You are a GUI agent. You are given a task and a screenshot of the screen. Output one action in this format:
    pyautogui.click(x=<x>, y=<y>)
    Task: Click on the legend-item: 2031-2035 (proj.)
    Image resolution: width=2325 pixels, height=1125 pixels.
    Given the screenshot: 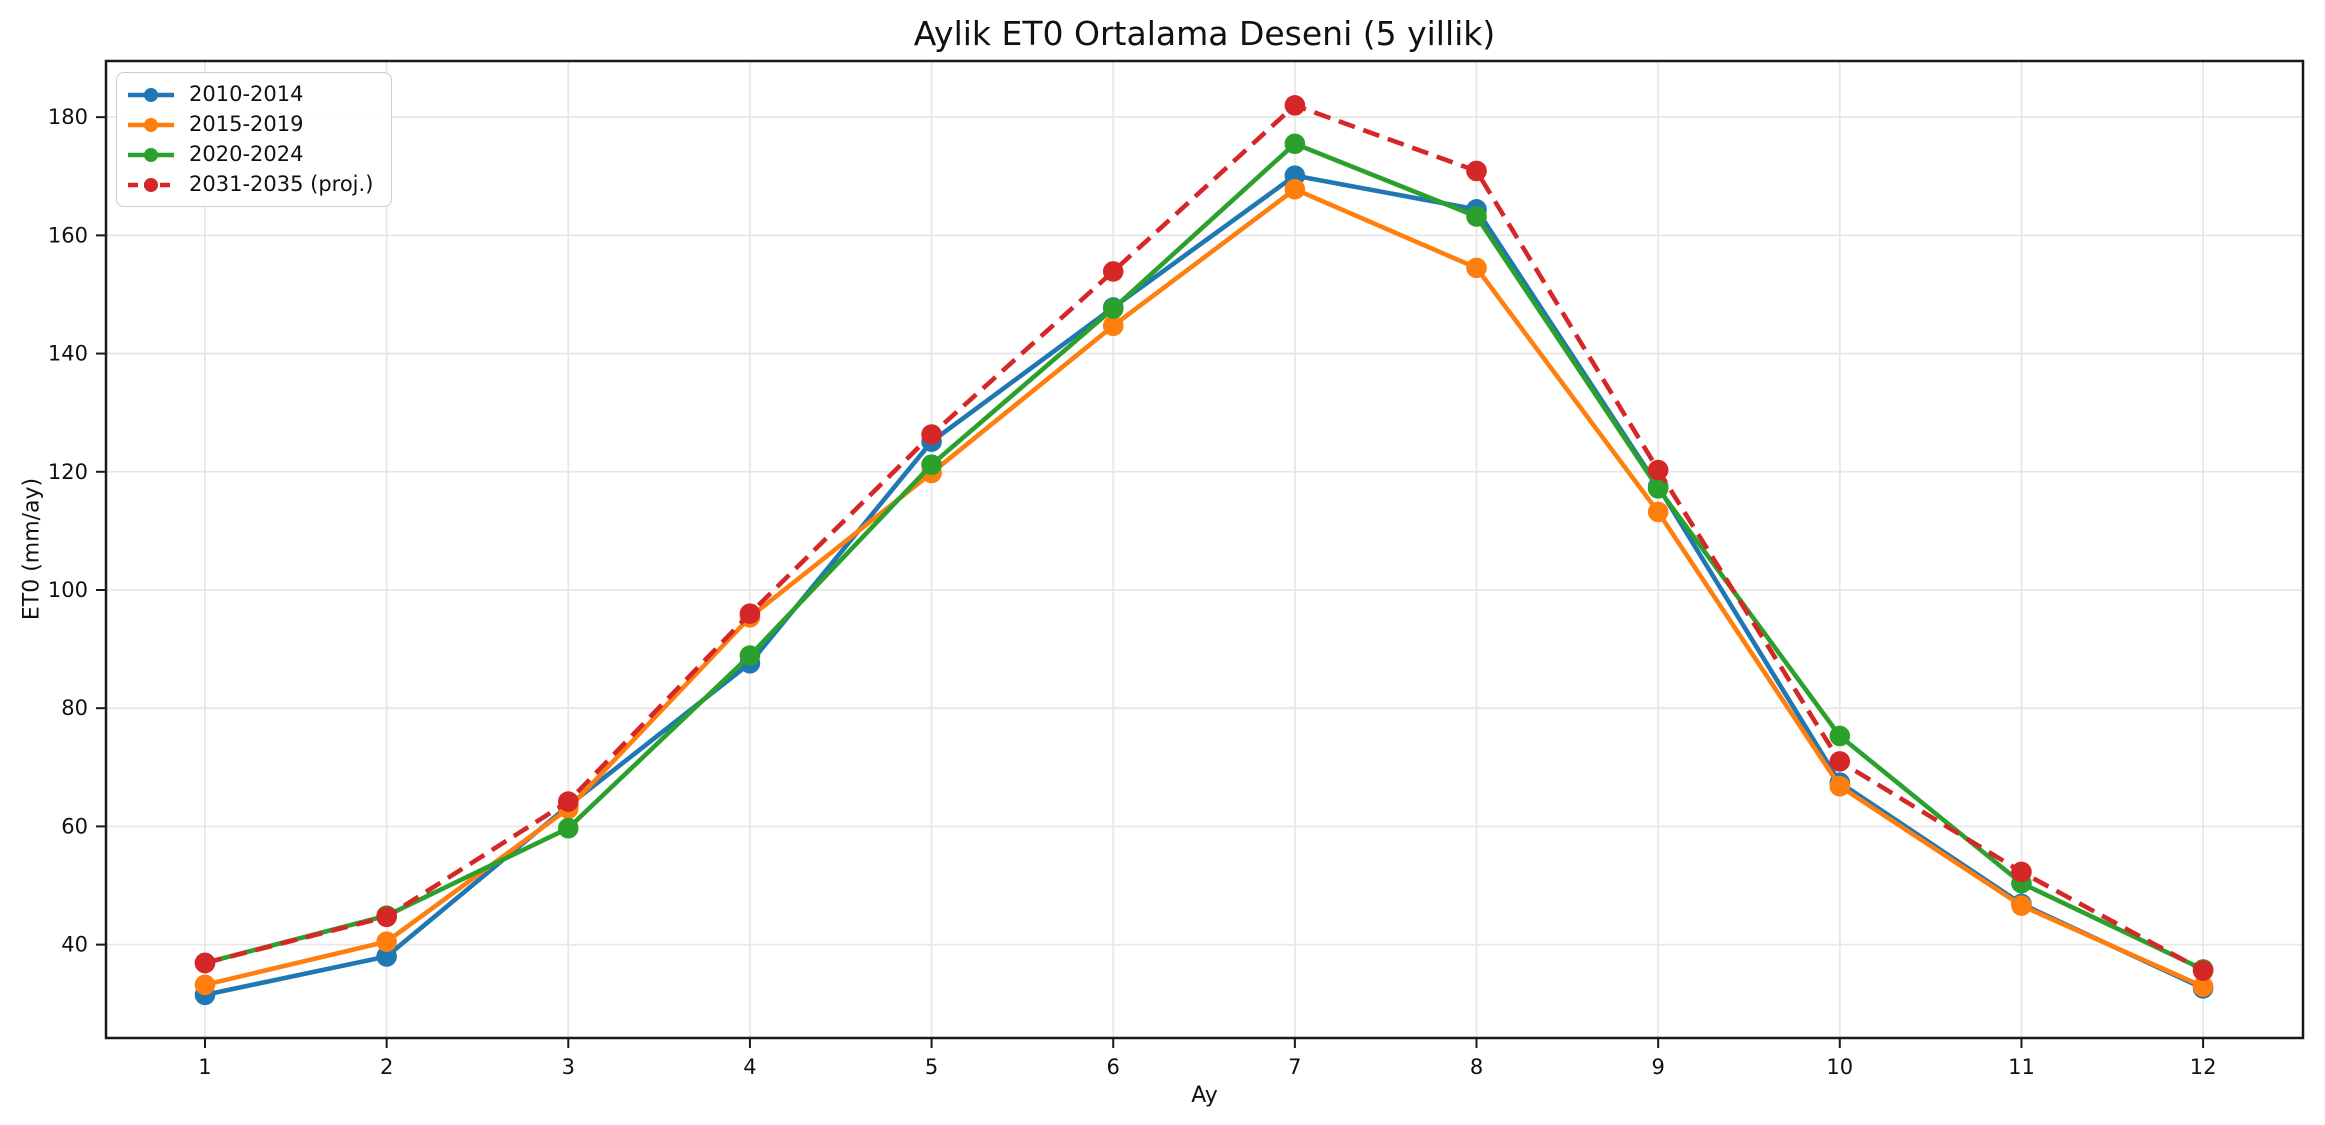 What is the action you would take?
    pyautogui.click(x=249, y=184)
    